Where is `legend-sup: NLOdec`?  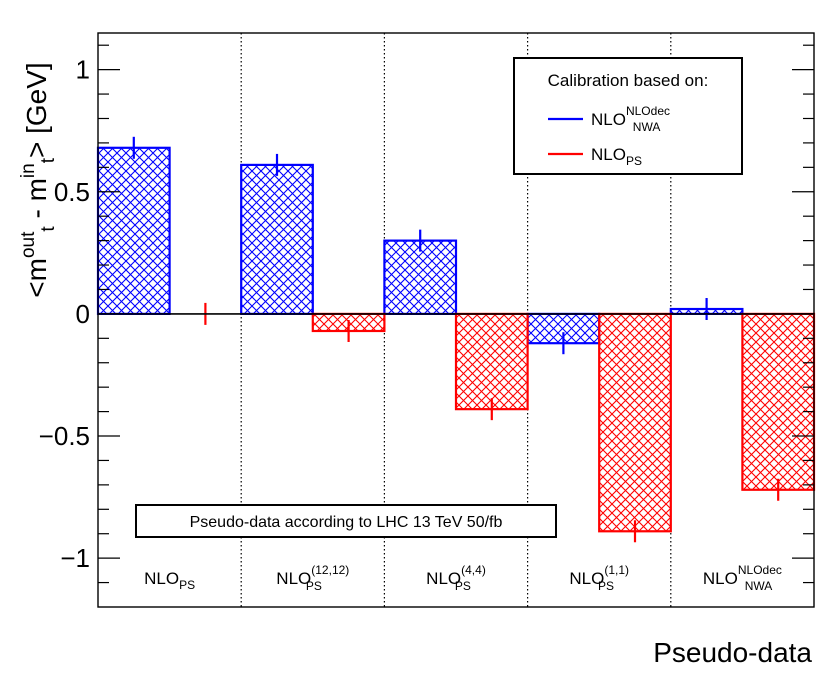 legend-sup: NLOdec is located at coordinates (648, 111).